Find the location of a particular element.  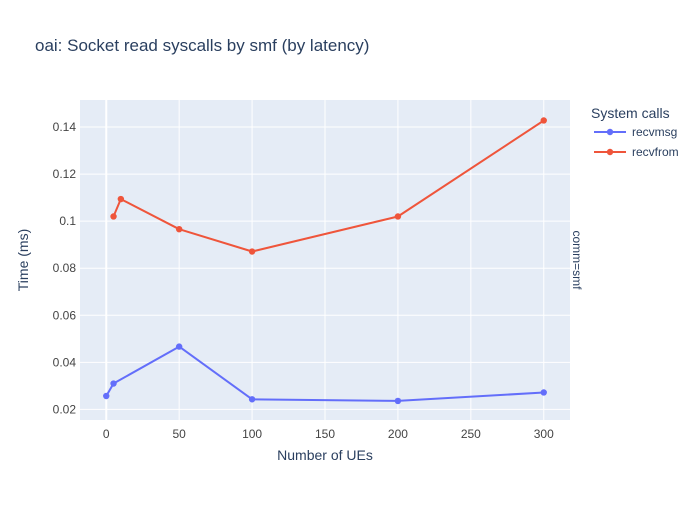

y-axis-ticks: 0.02 0.04 0.06 0.08 0.1 0.12 0.14 is located at coordinates (65, 268).